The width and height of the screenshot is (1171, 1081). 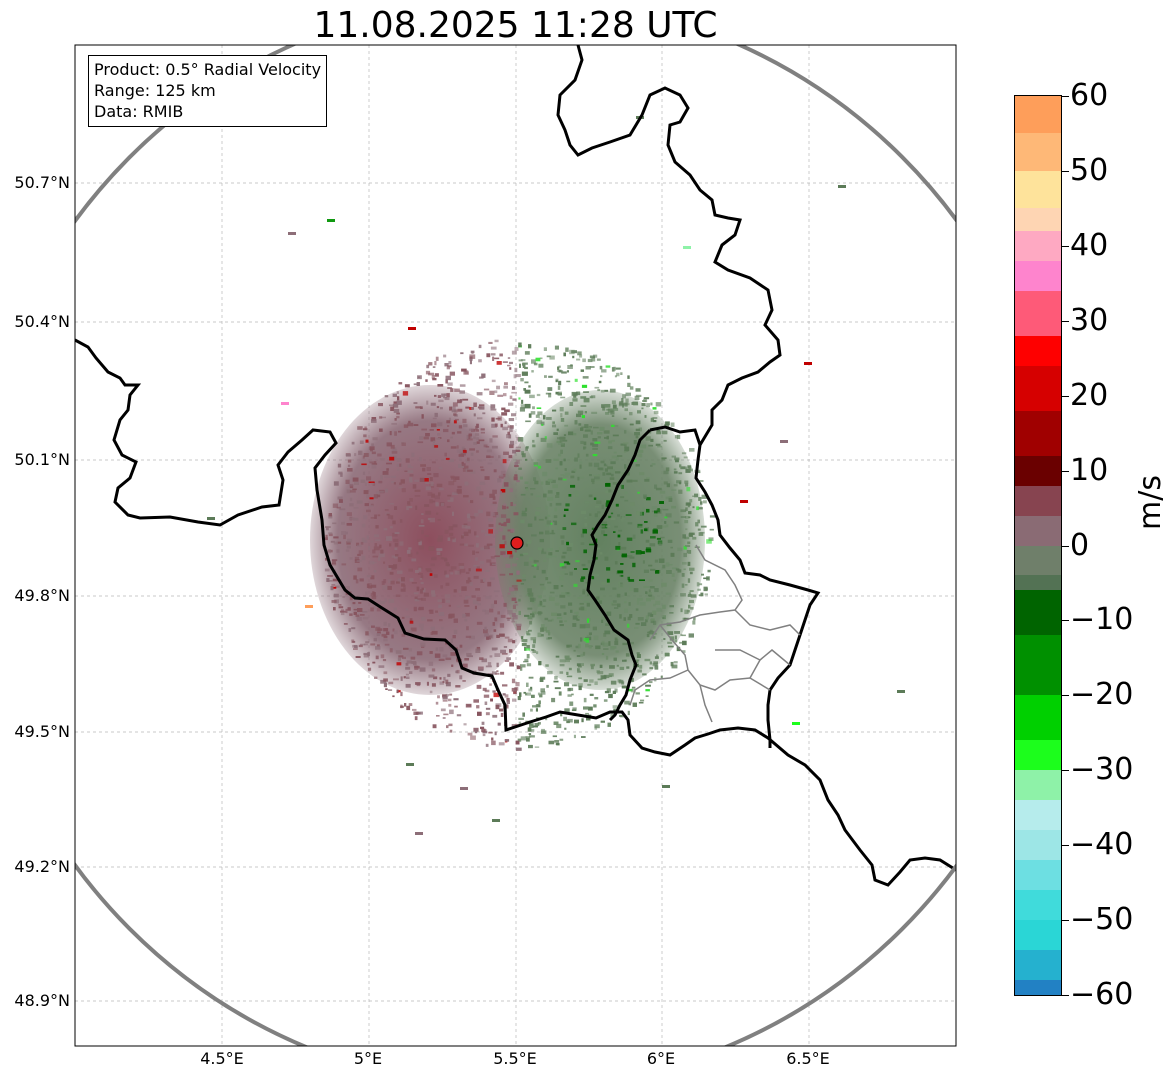 I want to click on lat-tick-label: 49.2°N, so click(x=42, y=866).